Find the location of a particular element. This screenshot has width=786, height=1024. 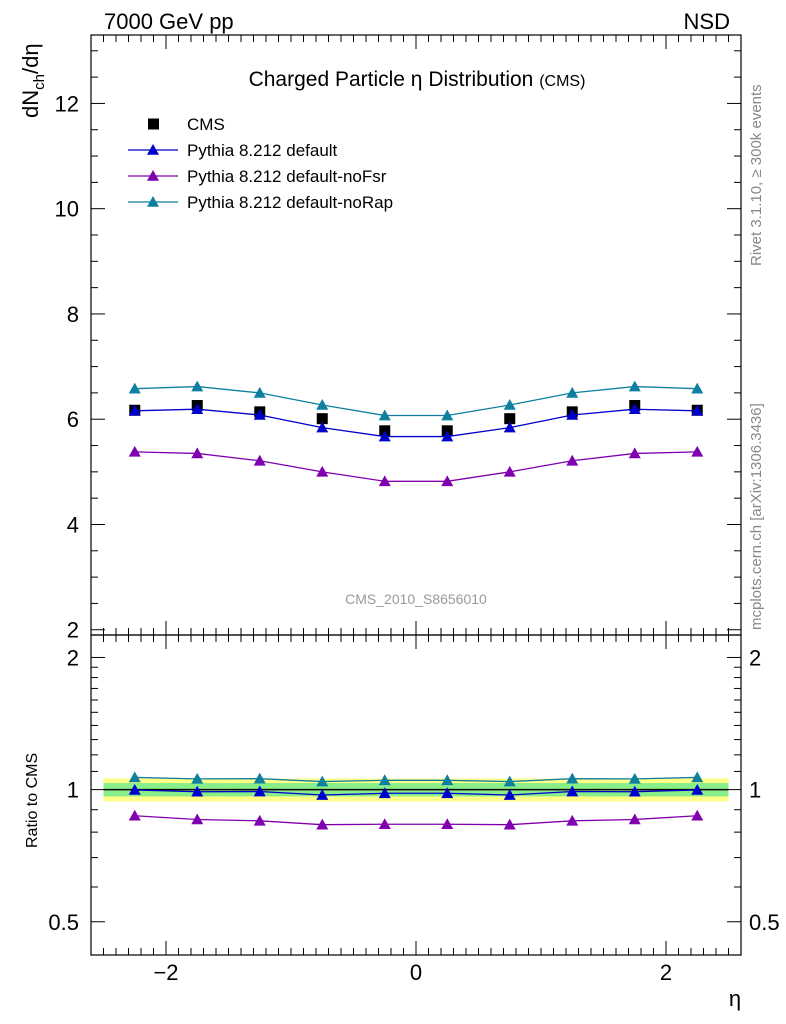

main-y-label-rest: /dη is located at coordinates (30, 58).